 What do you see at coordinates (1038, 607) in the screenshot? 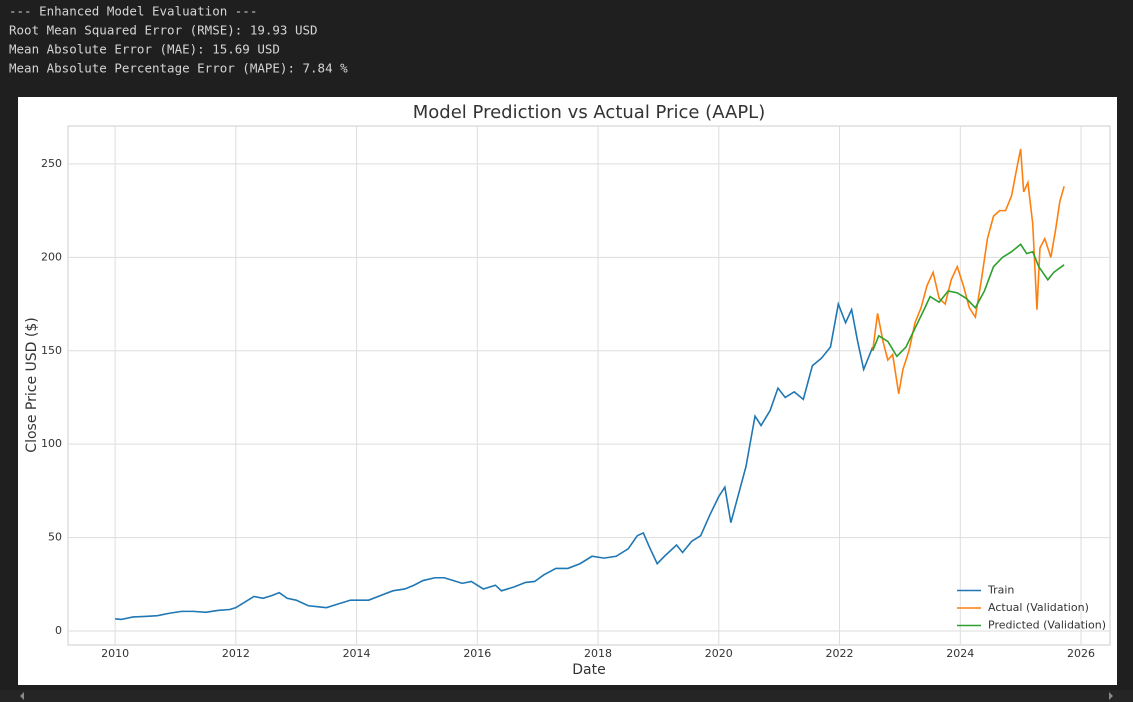
I see `legend-label: Actual (Validation)` at bounding box center [1038, 607].